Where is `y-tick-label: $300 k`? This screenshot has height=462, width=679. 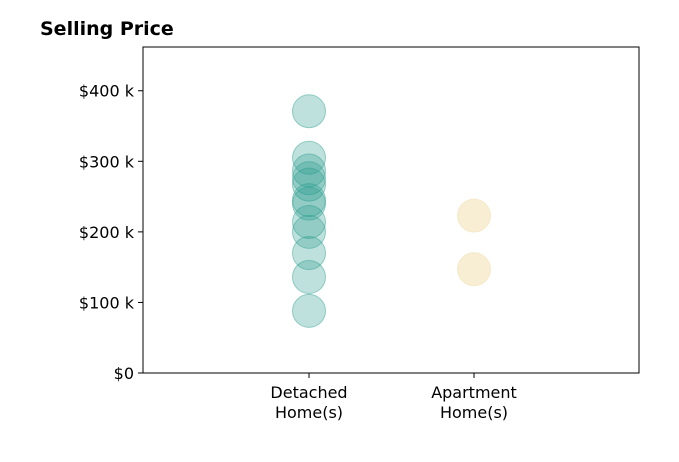
y-tick-label: $300 k is located at coordinates (107, 161).